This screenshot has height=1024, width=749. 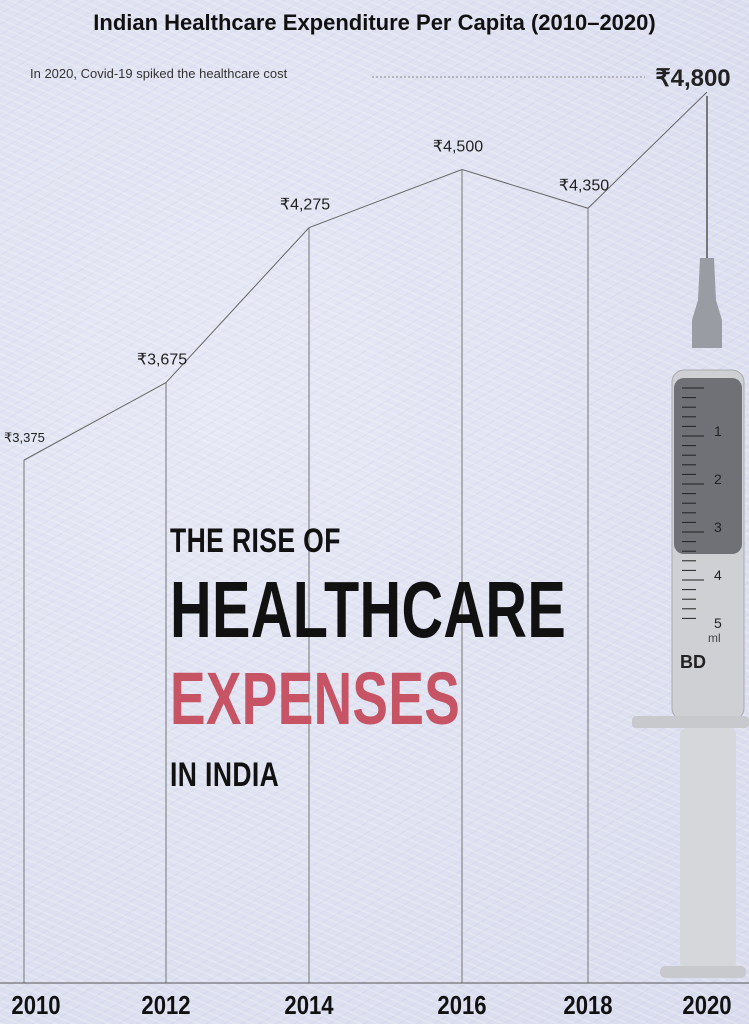 I want to click on data-label-2020: ₹4,800, so click(x=692, y=78).